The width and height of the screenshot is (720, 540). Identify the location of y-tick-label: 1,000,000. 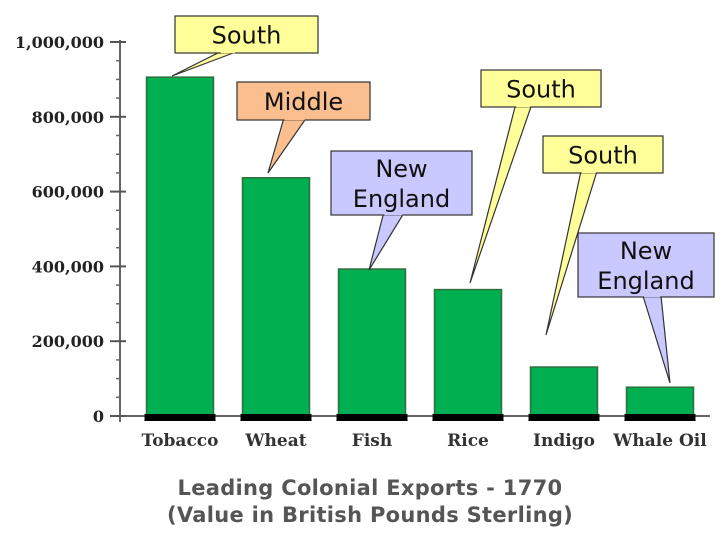
(59, 42).